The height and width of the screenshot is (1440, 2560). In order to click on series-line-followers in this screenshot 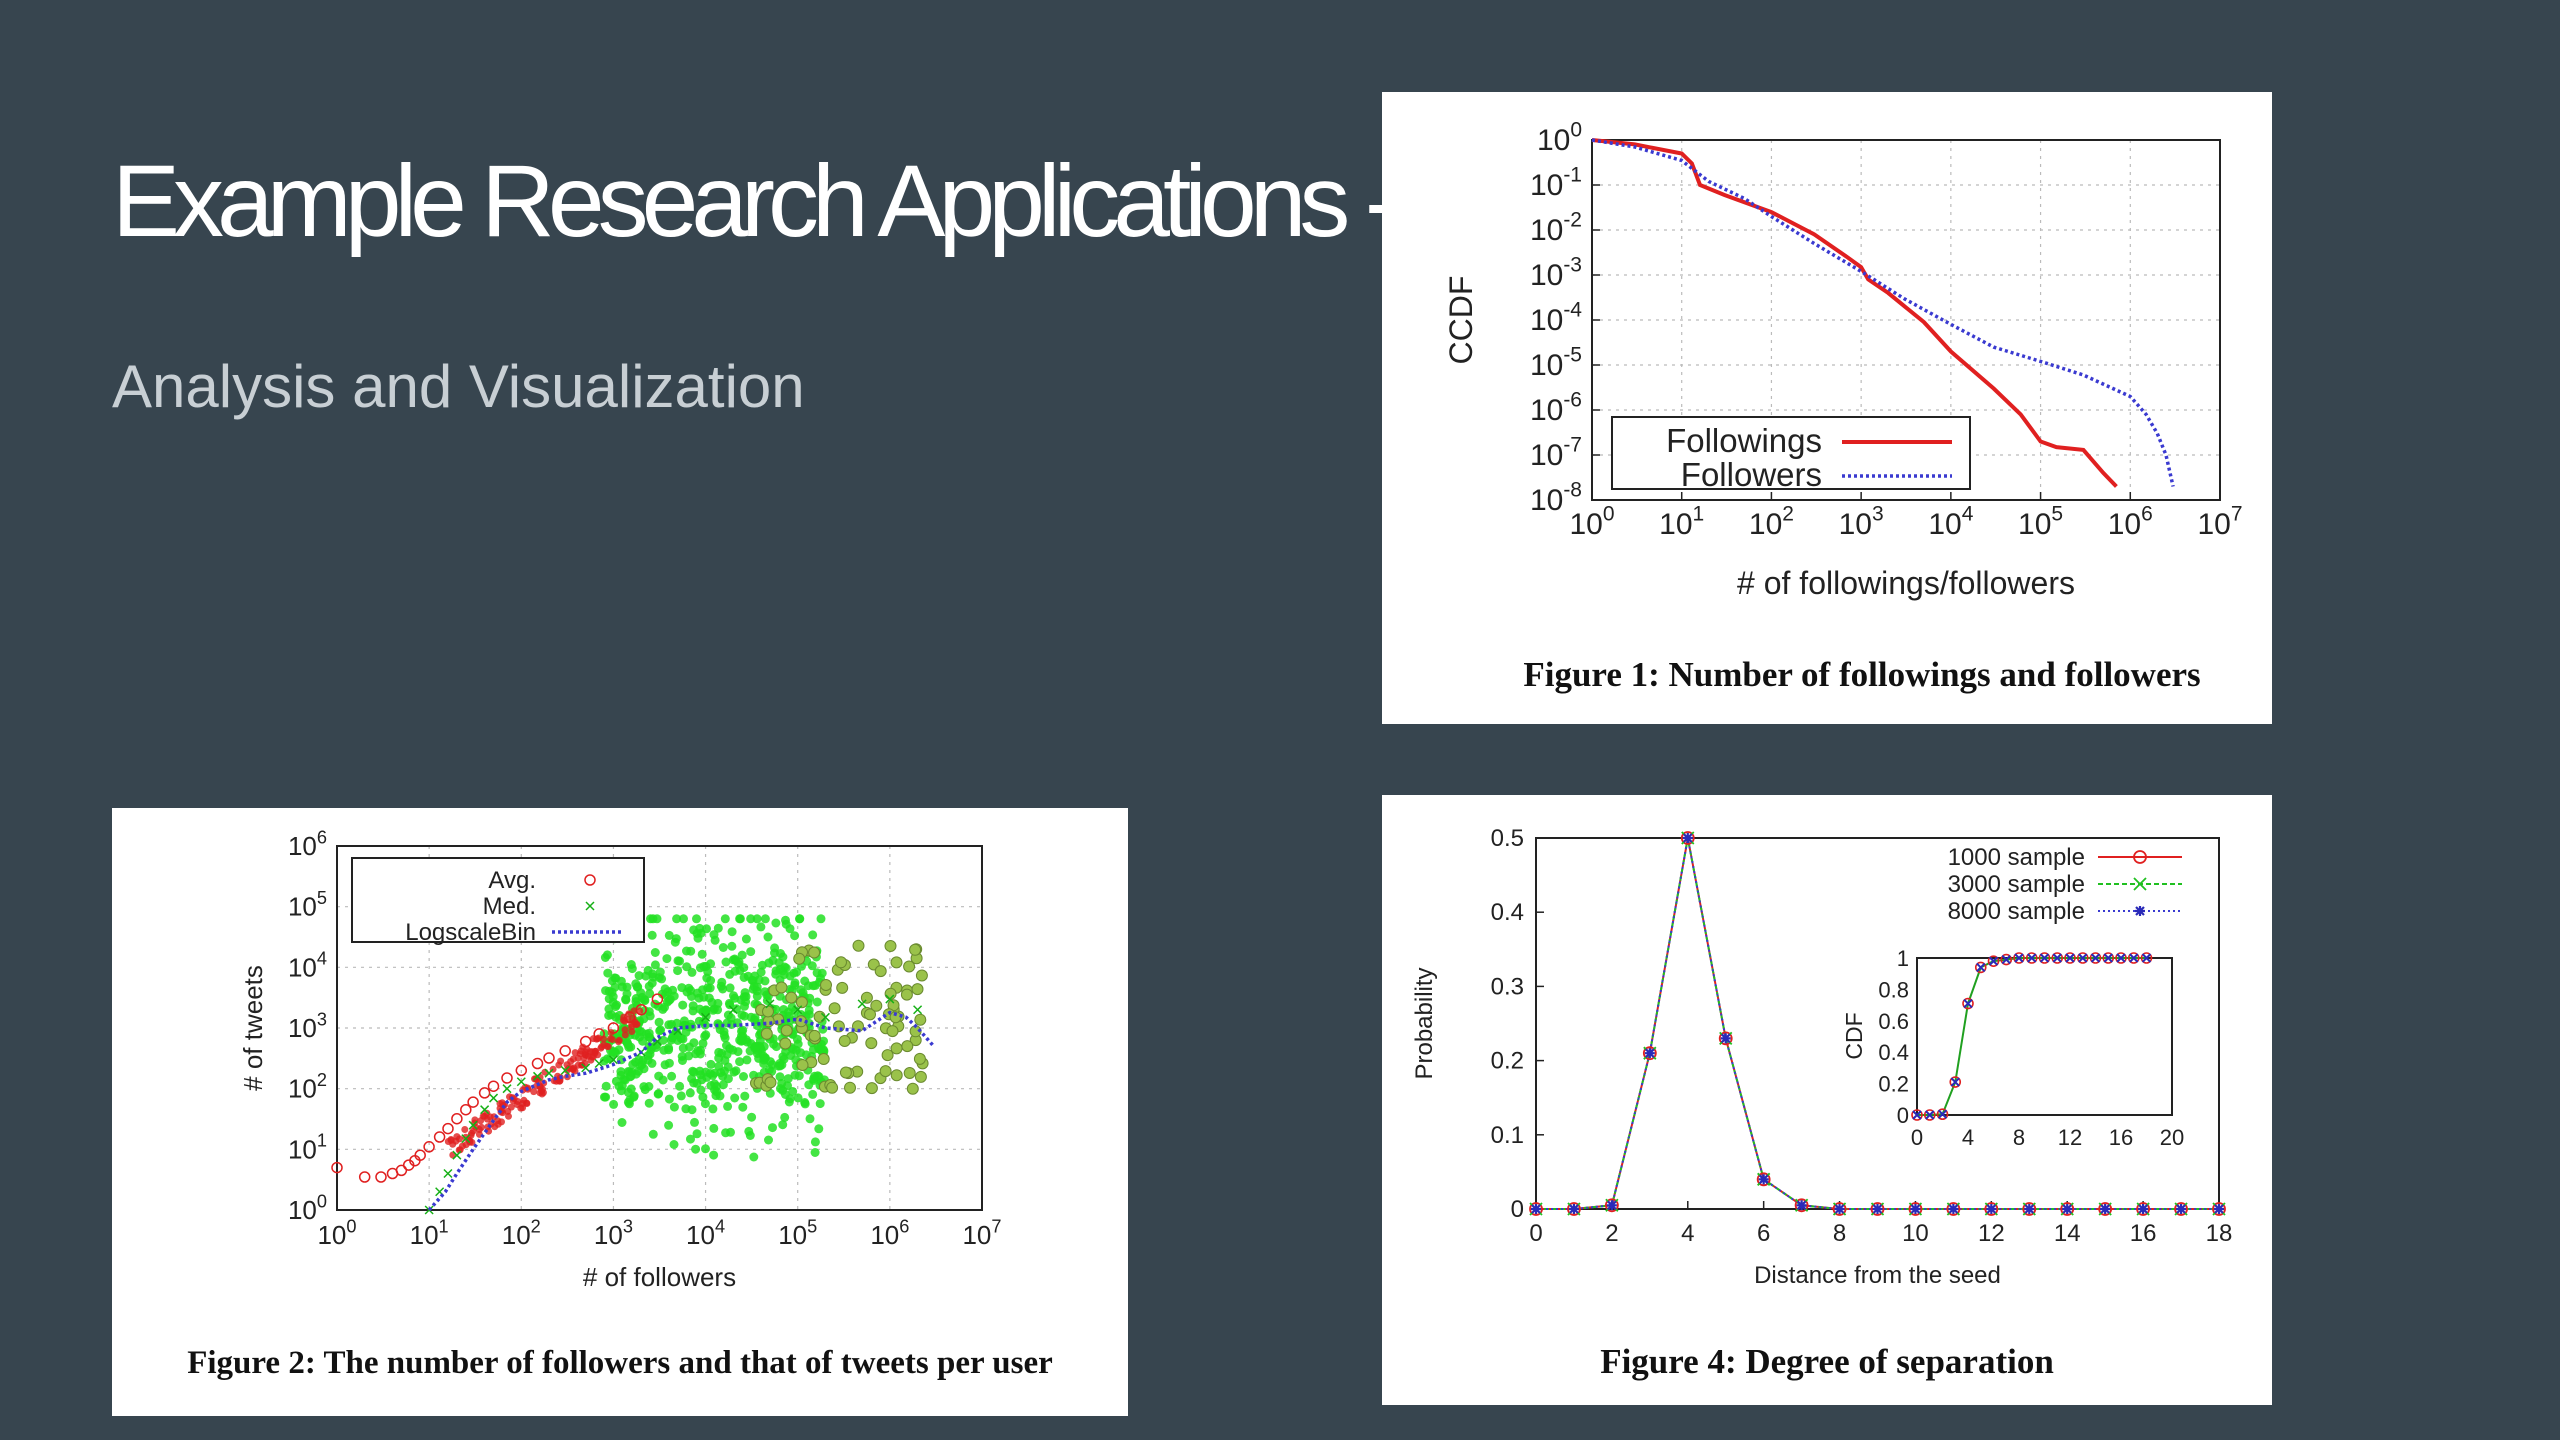, I will do `click(1883, 312)`.